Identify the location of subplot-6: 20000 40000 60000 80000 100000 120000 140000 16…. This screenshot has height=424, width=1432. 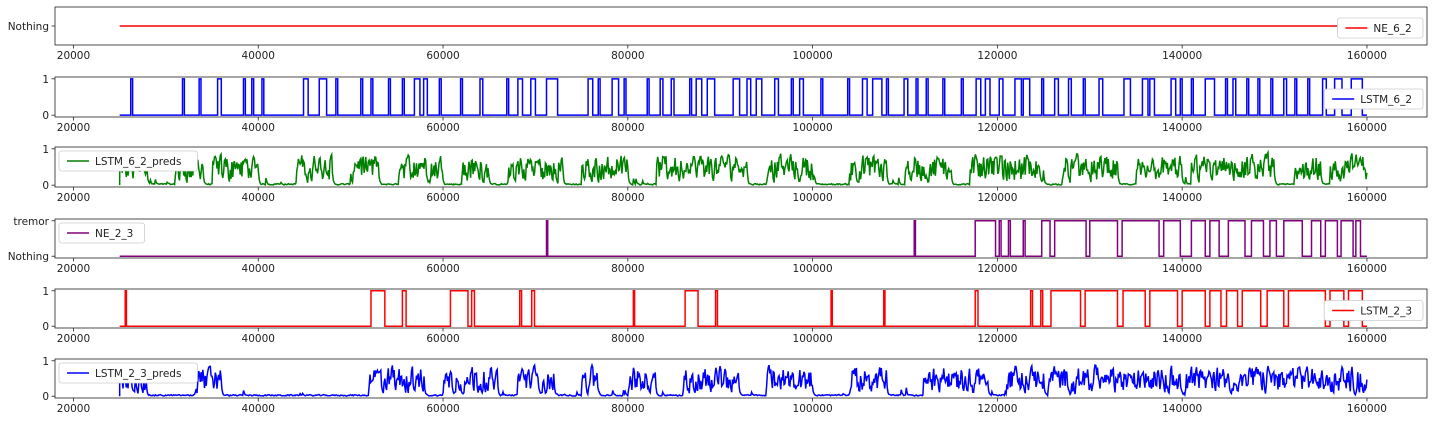
(735, 385).